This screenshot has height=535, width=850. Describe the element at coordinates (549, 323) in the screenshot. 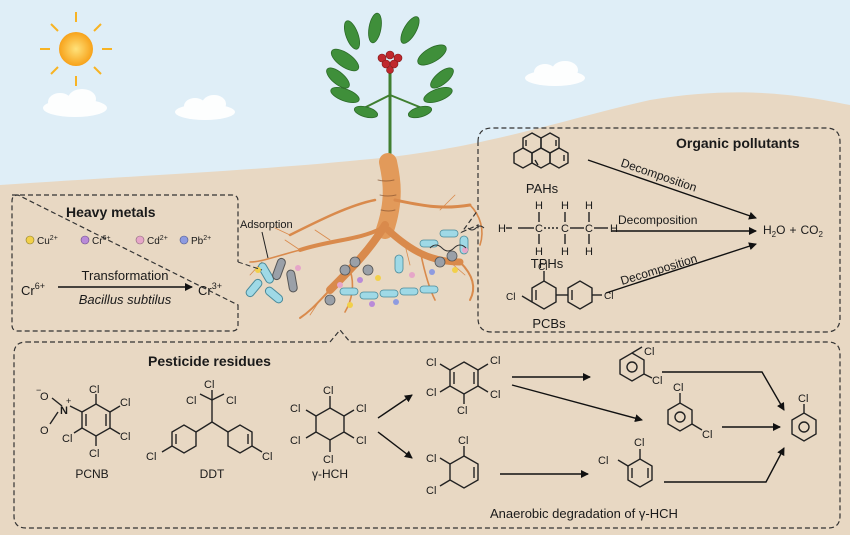

I see `pcbs-label: PCBs` at that location.